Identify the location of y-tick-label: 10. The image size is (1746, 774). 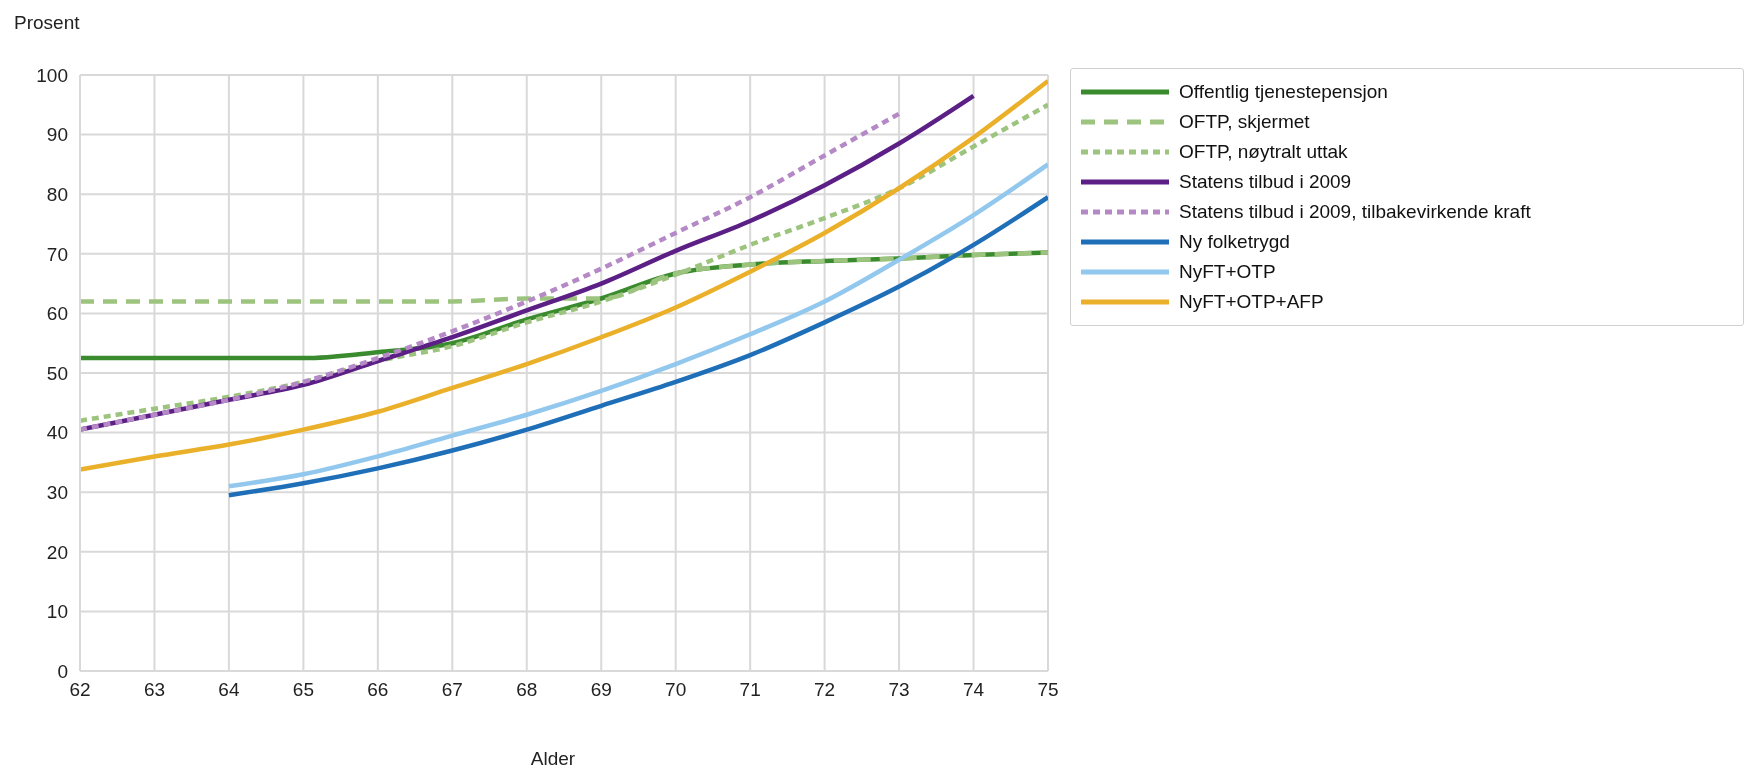
(57, 612).